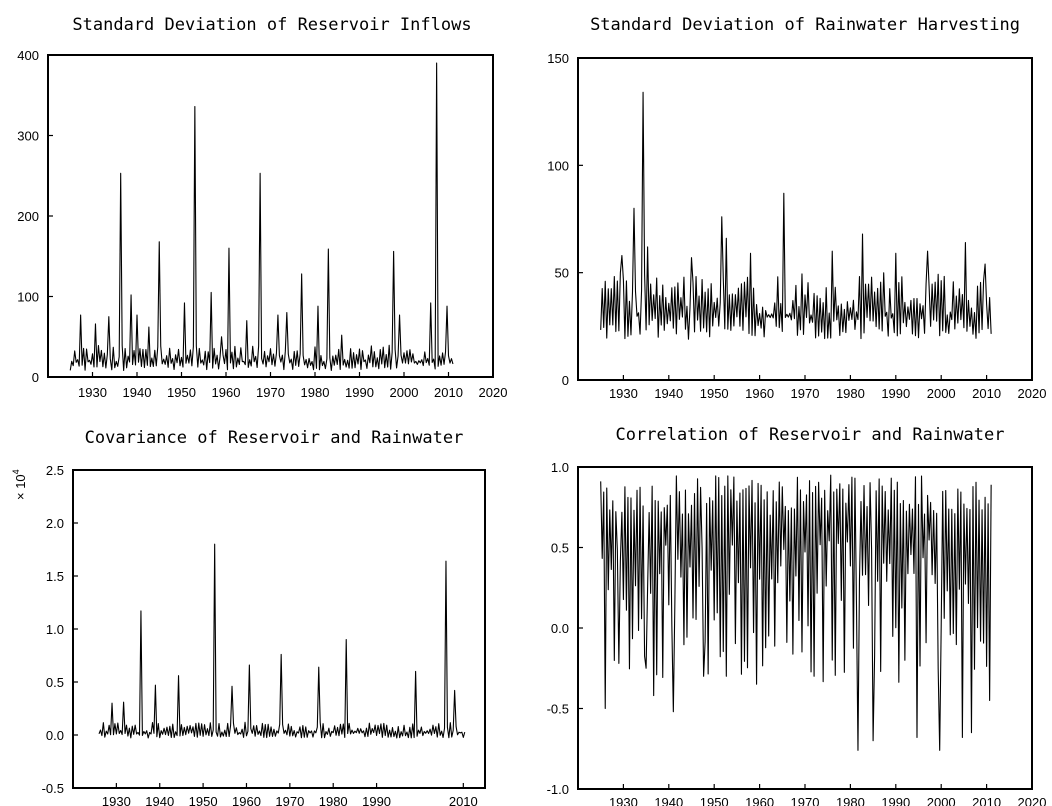  What do you see at coordinates (55, 576) in the screenshot?
I see `y-tick-label: 1.5` at bounding box center [55, 576].